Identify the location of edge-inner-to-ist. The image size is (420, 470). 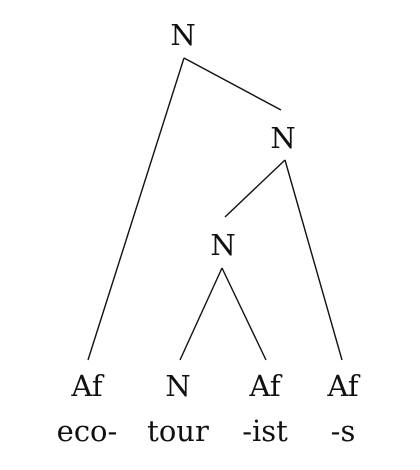
(244, 314).